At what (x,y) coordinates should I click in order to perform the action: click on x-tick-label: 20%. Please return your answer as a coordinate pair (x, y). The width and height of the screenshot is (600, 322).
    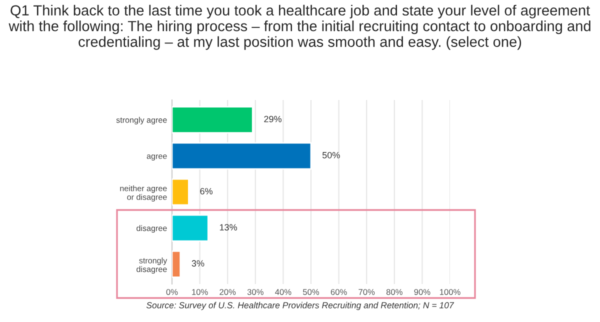
    Looking at the image, I should click on (228, 292).